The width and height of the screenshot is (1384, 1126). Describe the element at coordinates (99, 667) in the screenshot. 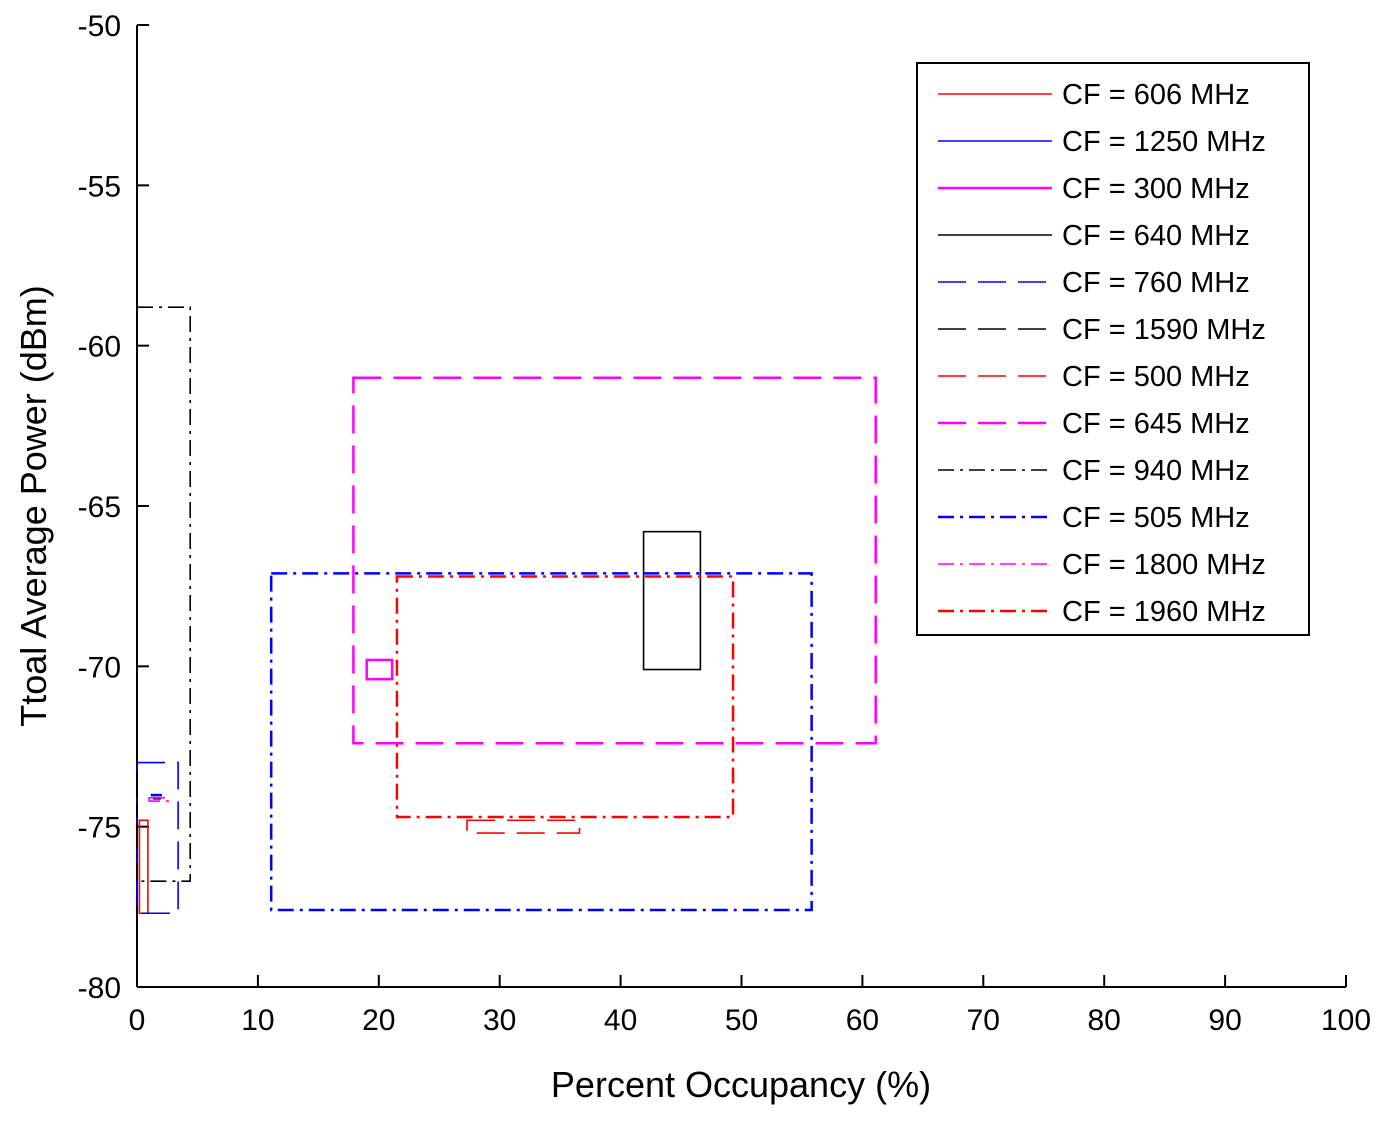

I see `y-tick-label: -70` at that location.